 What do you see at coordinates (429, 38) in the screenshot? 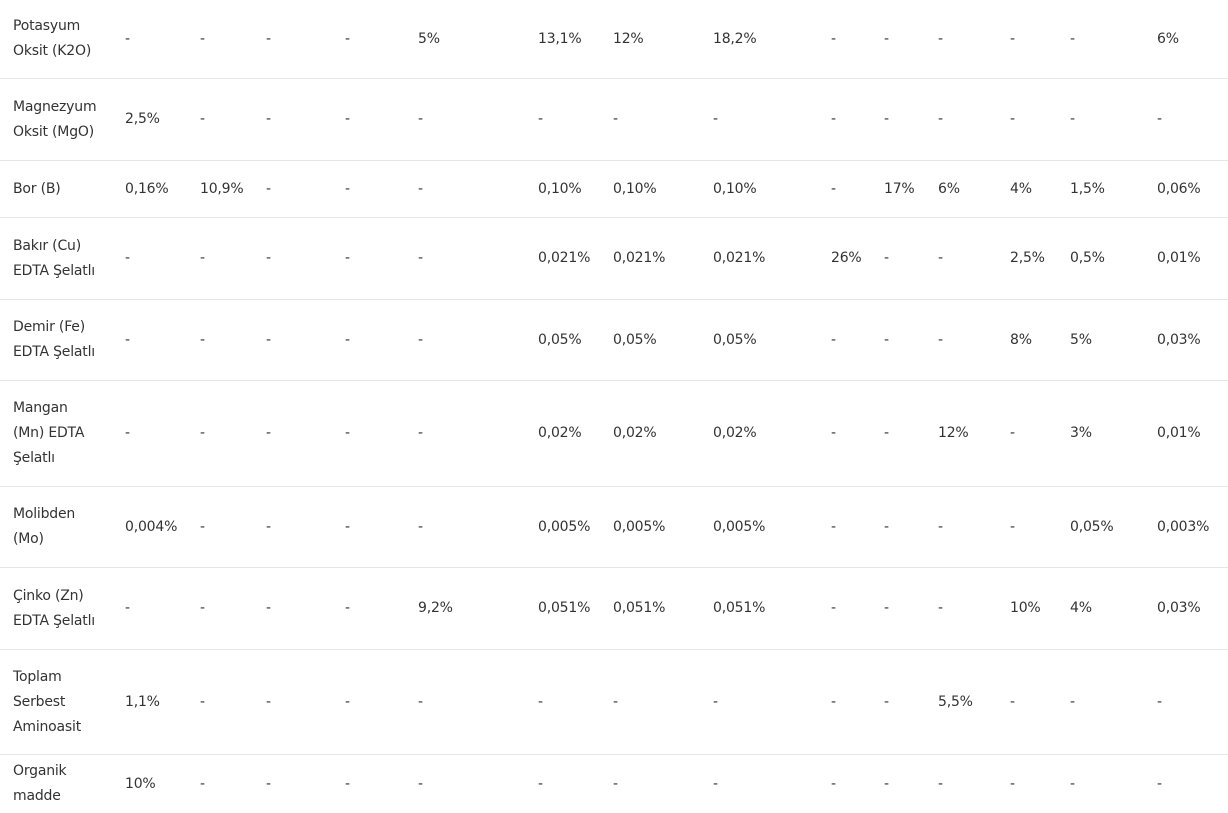
I see `value-cell: 5%` at bounding box center [429, 38].